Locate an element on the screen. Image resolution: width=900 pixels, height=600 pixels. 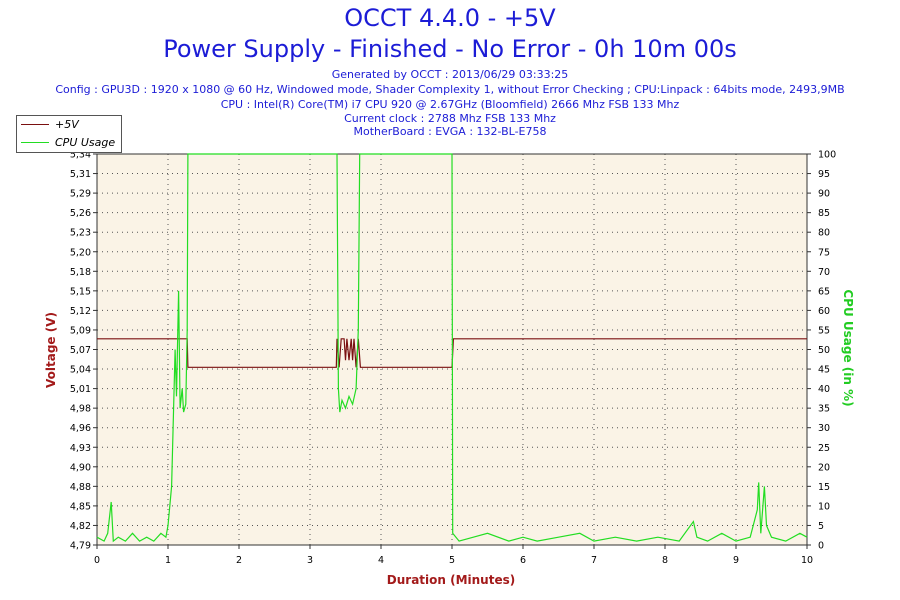
y-tick-label-left: 5,23 is located at coordinates (80, 233).